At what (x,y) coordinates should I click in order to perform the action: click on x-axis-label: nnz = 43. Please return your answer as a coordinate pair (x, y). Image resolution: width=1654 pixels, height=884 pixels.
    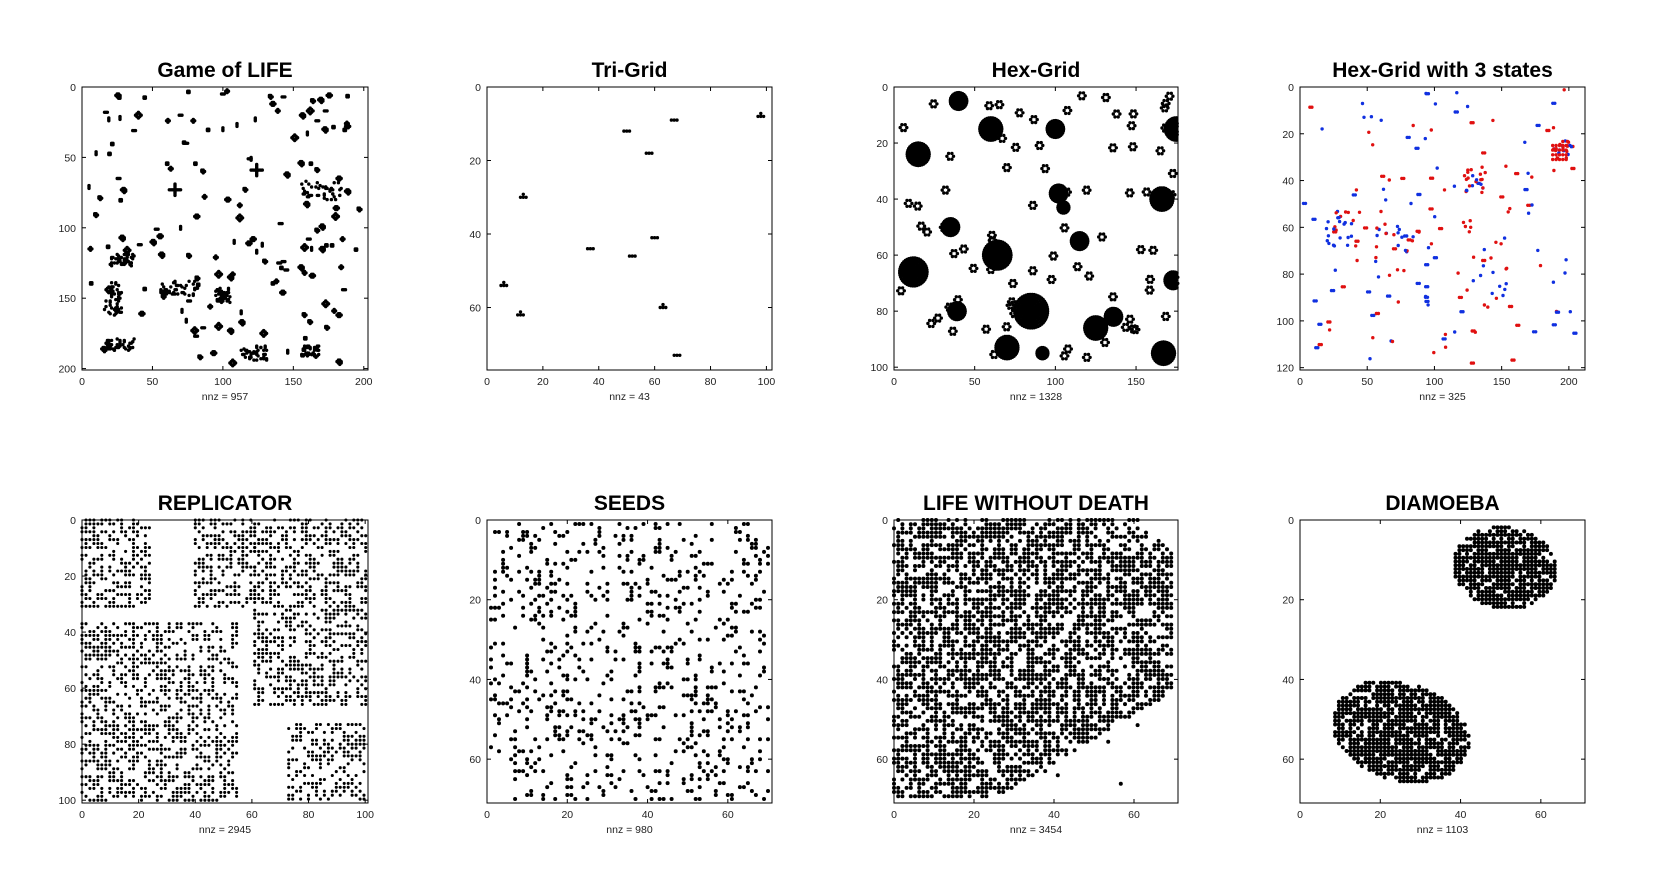
    Looking at the image, I should click on (629, 397).